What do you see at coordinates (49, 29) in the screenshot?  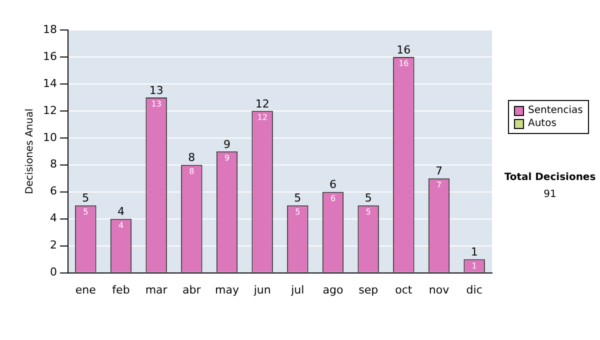 I see `y-tick-label: 18` at bounding box center [49, 29].